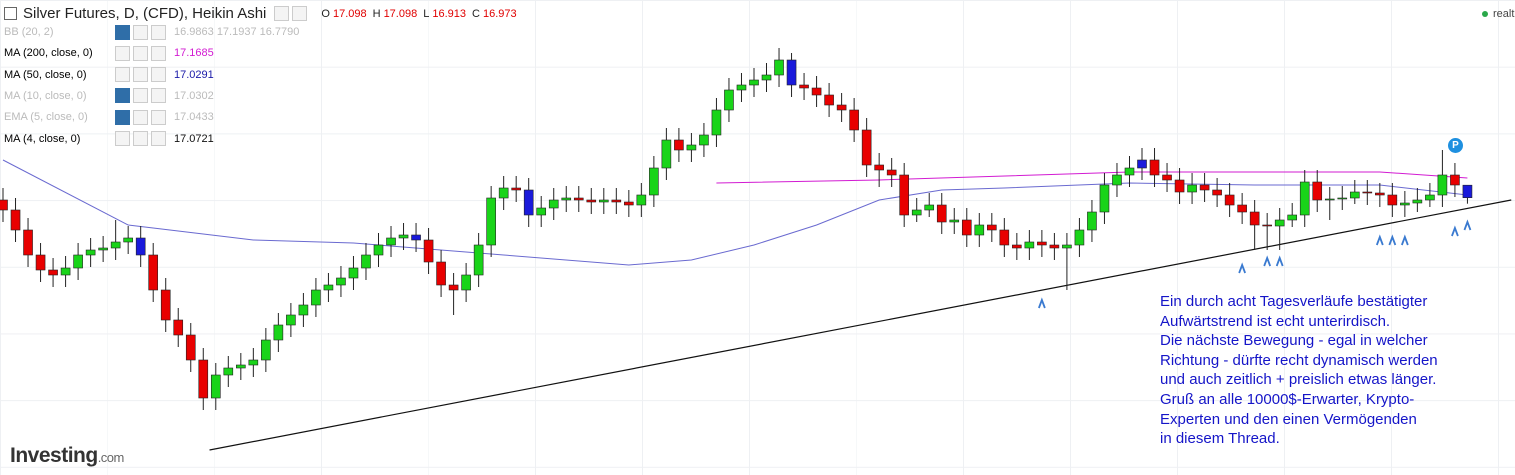  I want to click on legend-label: BB (20, 2), so click(29, 32).